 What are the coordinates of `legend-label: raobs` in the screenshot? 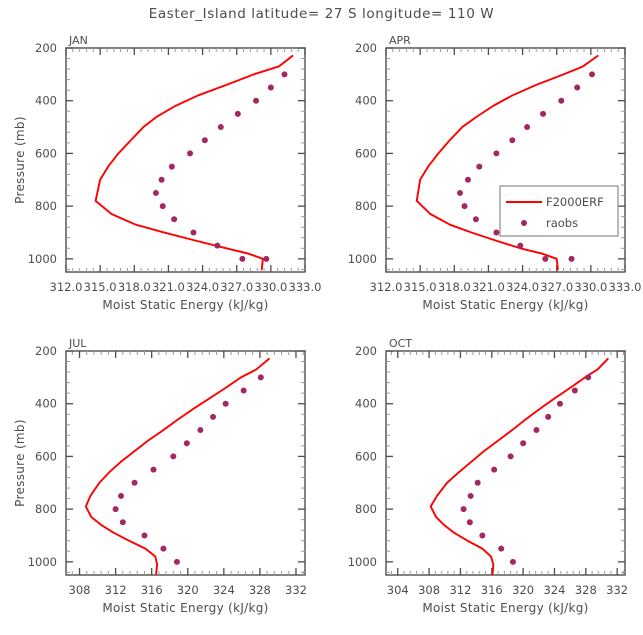 It's located at (562, 223).